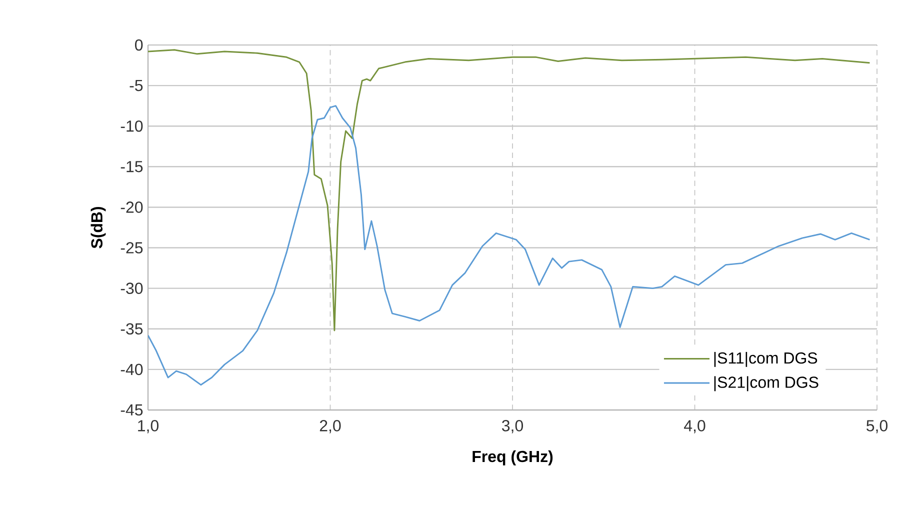 This screenshot has height=530, width=911. I want to click on y-tick-label: -15, so click(131, 166).